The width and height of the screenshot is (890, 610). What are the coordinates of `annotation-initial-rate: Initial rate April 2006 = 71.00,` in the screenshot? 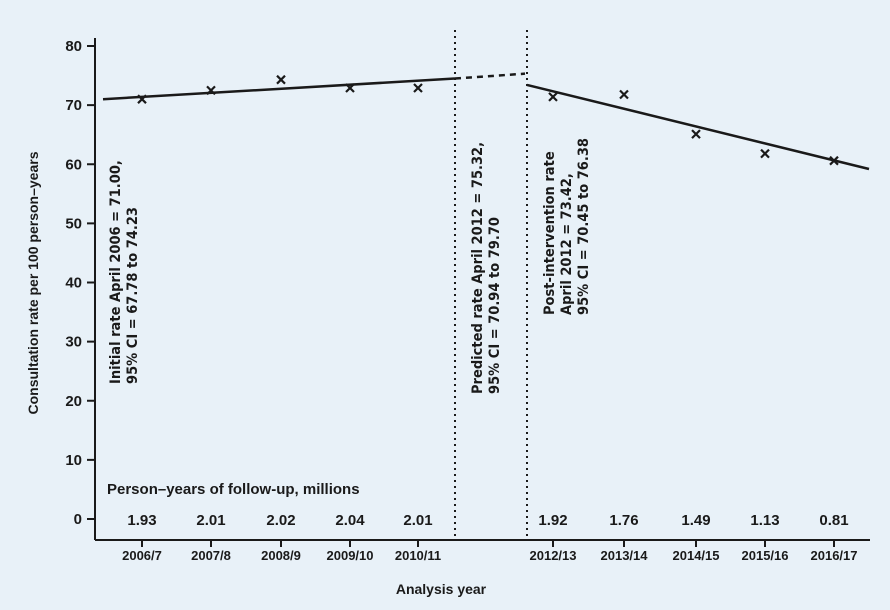 It's located at (116, 272).